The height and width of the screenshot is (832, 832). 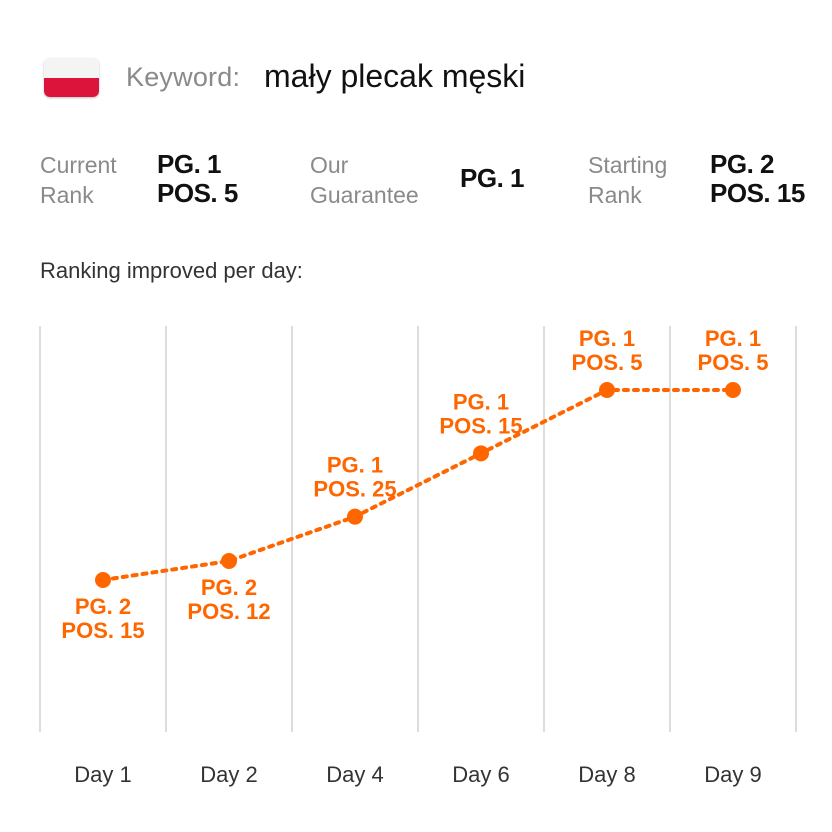 What do you see at coordinates (78, 180) in the screenshot?
I see `current-rank-label: Current Rank` at bounding box center [78, 180].